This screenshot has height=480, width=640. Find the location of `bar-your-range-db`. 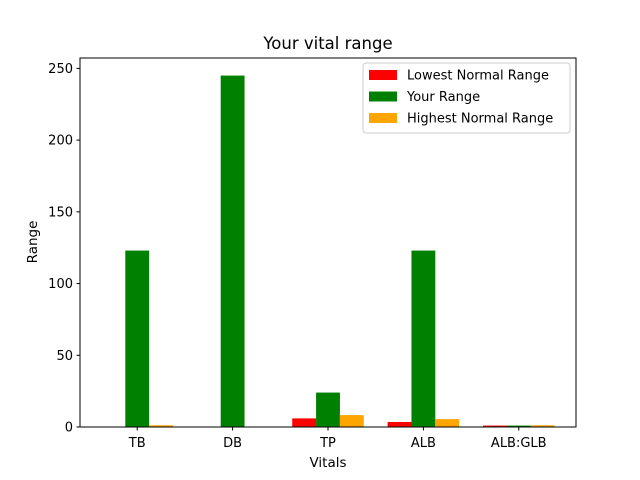

bar-your-range-db is located at coordinates (232, 251).